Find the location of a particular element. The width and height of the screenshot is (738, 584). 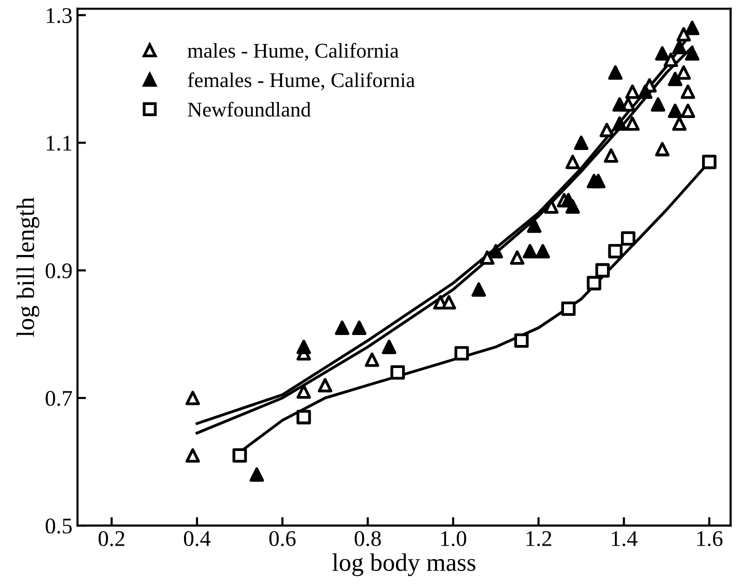

y-tick-label: 1.3 is located at coordinates (59, 16).